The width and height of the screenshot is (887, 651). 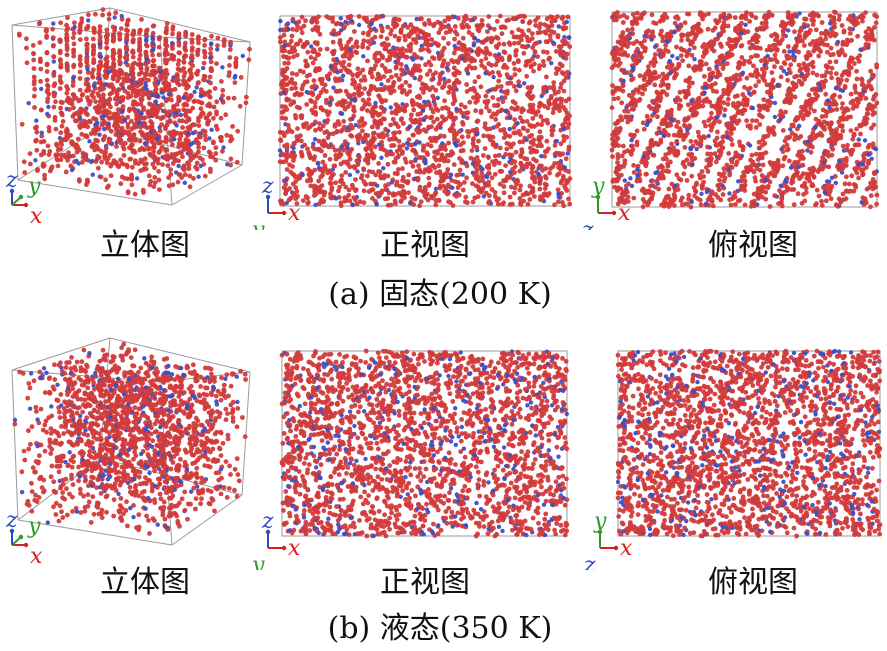 What do you see at coordinates (425, 245) in the screenshot?
I see `solid-front-label: 正视图` at bounding box center [425, 245].